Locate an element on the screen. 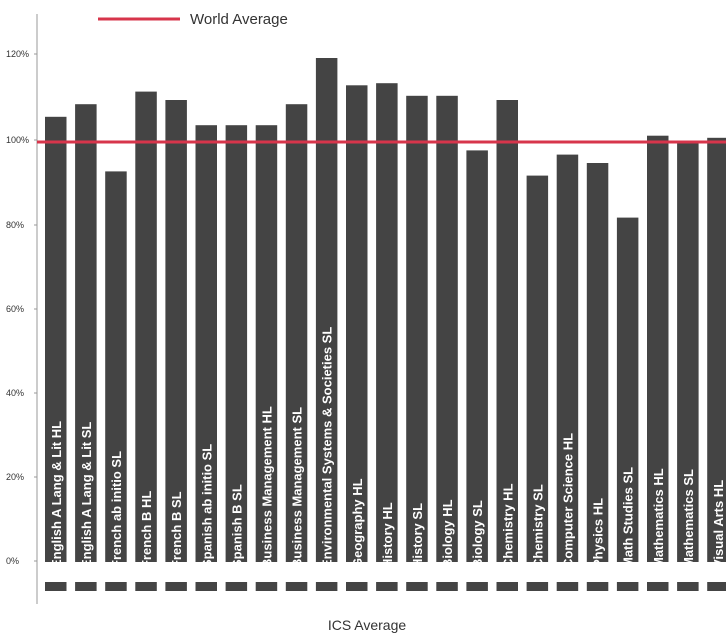 The height and width of the screenshot is (637, 726). base-gap is located at coordinates (383, 576).